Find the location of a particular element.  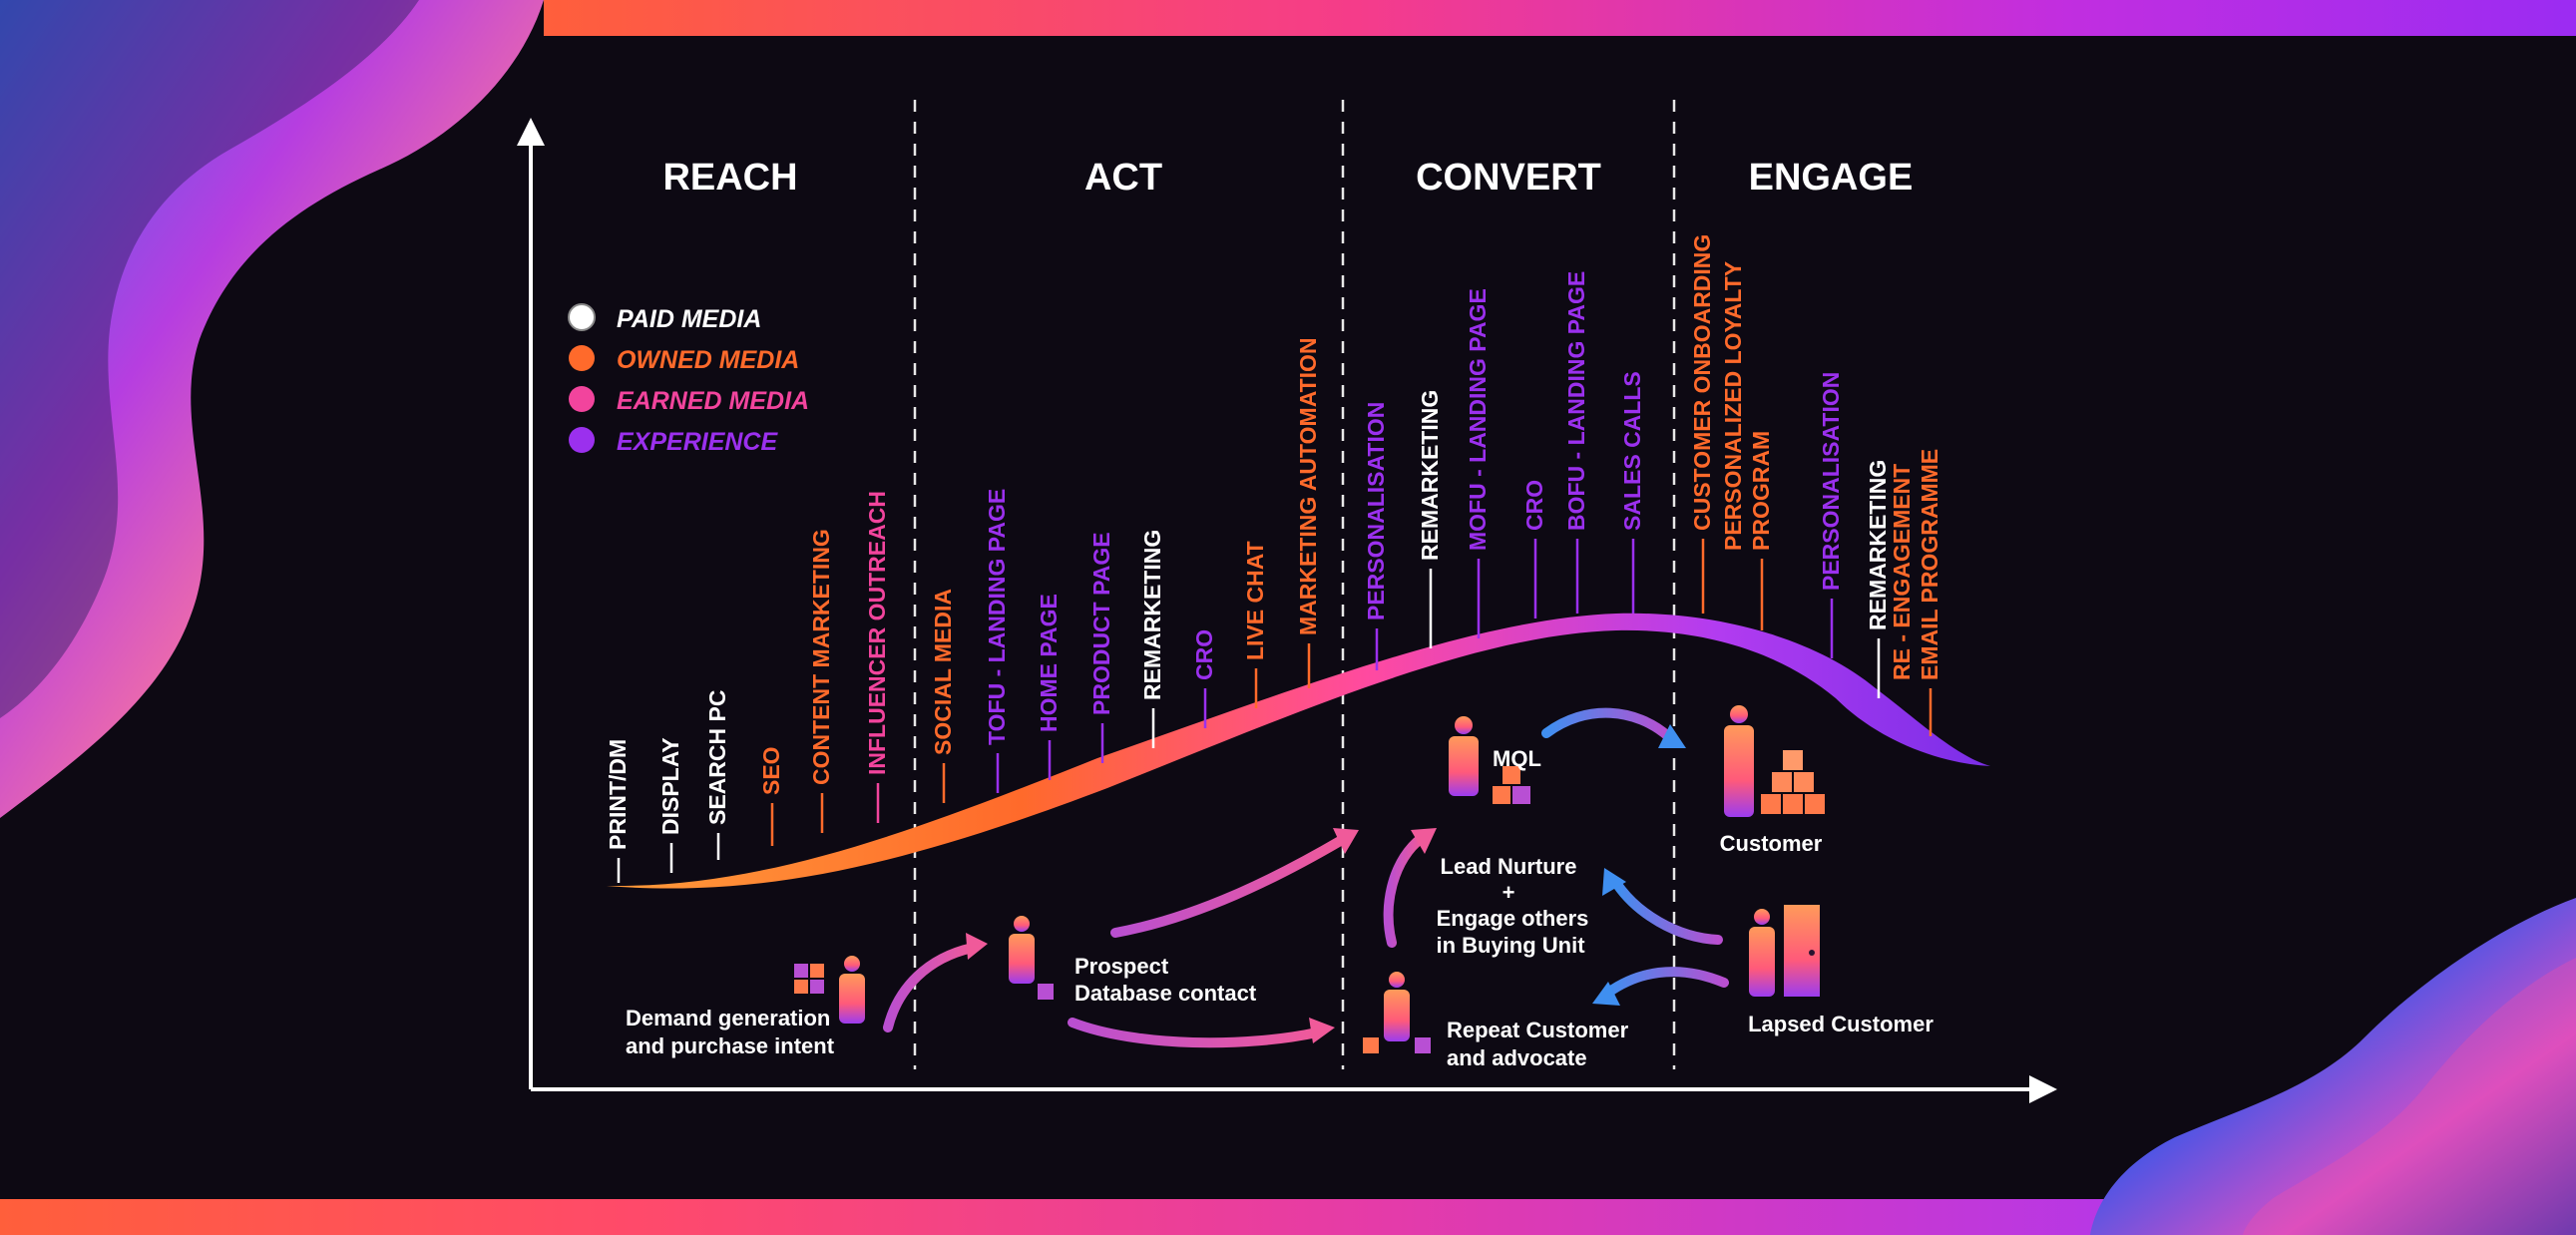

touchpoint-label: LIVE CHAT is located at coordinates (1255, 600).